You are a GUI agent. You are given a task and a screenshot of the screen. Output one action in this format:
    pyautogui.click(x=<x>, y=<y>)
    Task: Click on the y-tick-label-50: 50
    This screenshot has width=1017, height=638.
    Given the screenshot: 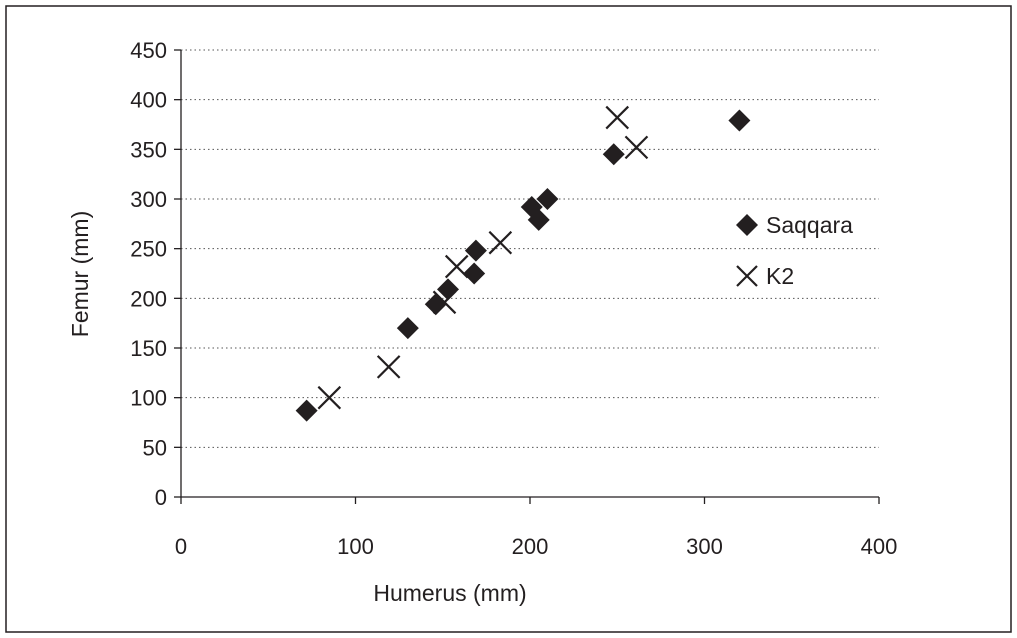 What is the action you would take?
    pyautogui.click(x=155, y=447)
    